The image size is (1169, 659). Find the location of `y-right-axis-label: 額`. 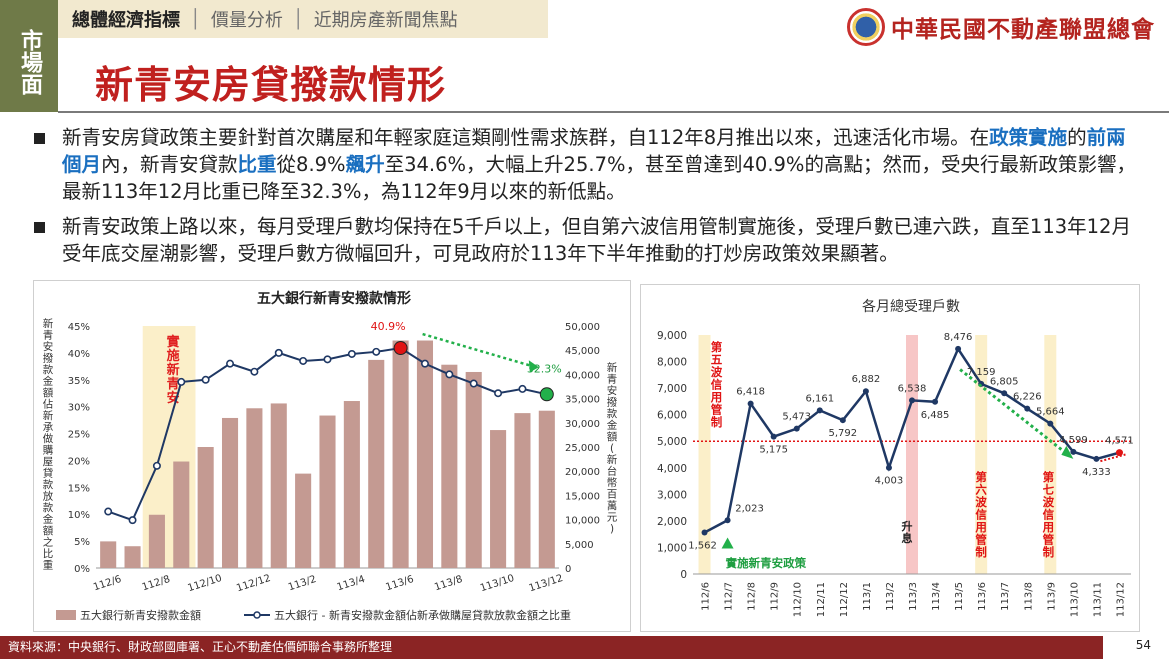

y-right-axis-label: 額 is located at coordinates (612, 436).